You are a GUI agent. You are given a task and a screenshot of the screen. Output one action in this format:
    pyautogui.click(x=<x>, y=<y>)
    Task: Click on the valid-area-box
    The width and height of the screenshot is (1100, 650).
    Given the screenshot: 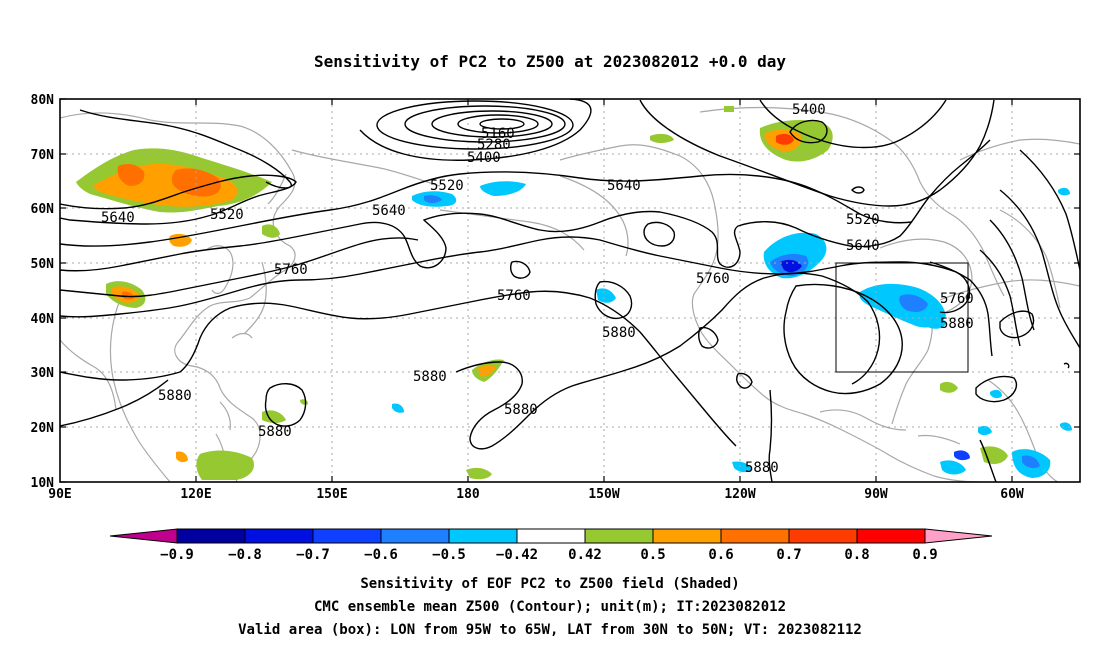 What is the action you would take?
    pyautogui.click(x=902, y=317)
    